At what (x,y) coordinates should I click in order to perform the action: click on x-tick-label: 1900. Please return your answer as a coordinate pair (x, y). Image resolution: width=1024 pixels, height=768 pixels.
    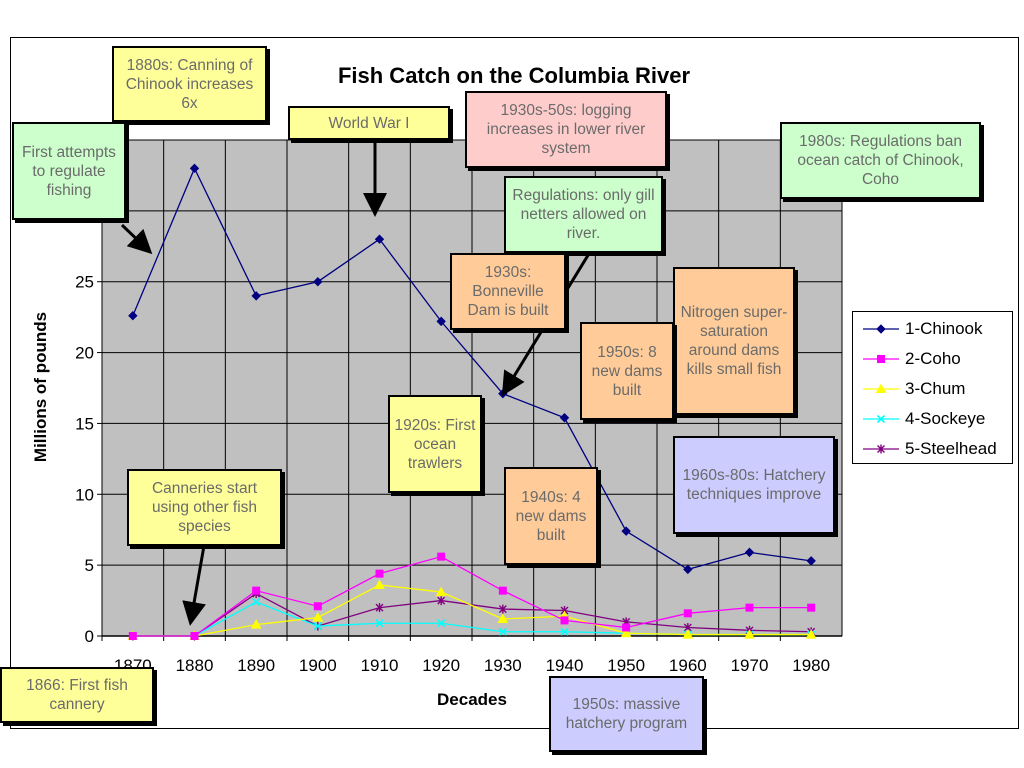
    Looking at the image, I should click on (318, 665).